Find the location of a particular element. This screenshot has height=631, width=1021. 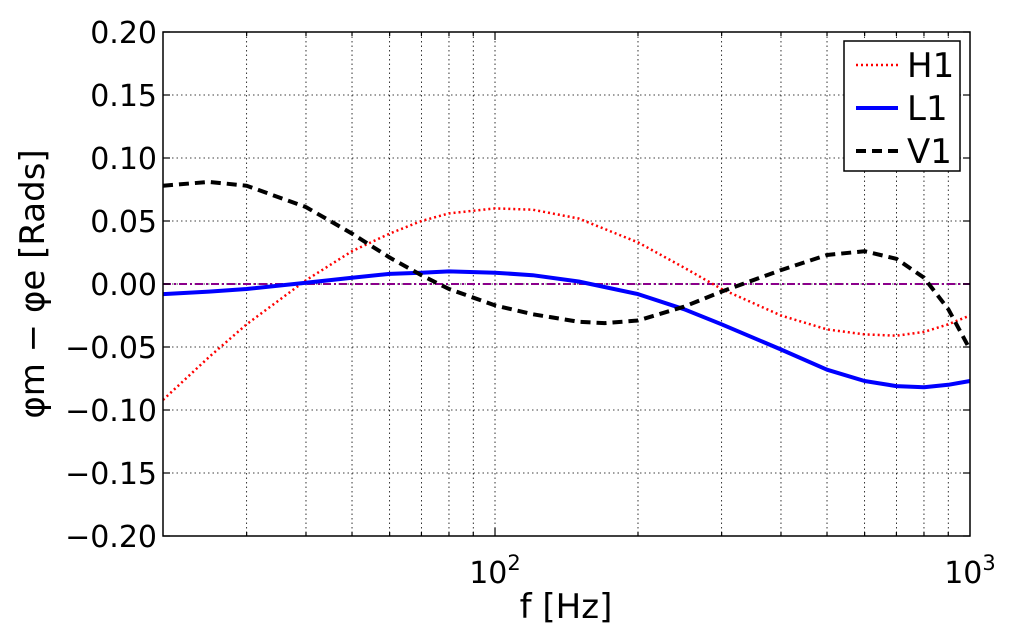

y-tick-label: 0.05 is located at coordinates (123, 222).